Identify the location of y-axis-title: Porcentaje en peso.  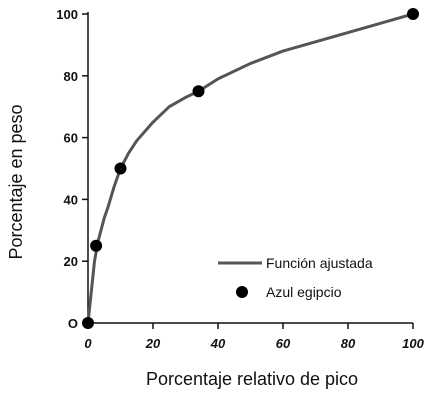
(16, 181).